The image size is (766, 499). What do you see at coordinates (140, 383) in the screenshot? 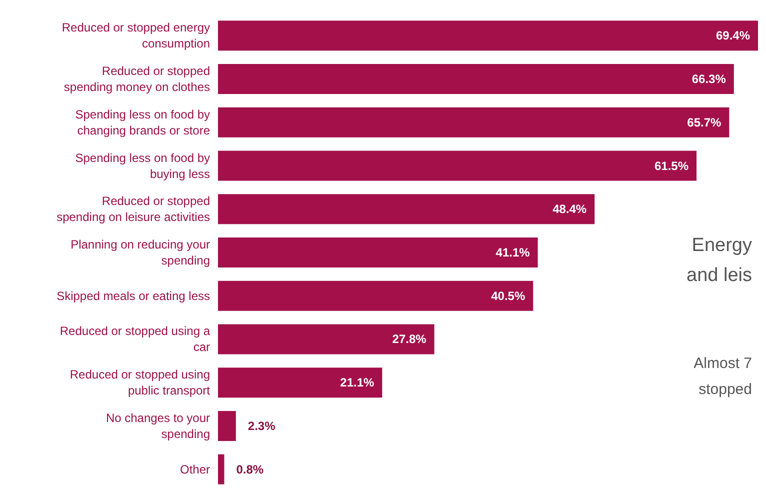
I see `y-tick-label: Reduced or stopped using public transport` at bounding box center [140, 383].